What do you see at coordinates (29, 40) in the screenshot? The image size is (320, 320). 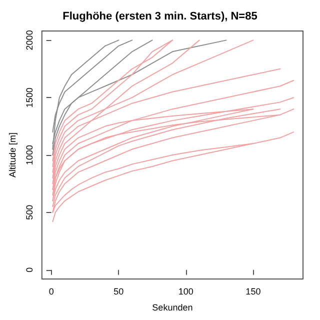 I see `y-tick-label: 2000` at bounding box center [29, 40].